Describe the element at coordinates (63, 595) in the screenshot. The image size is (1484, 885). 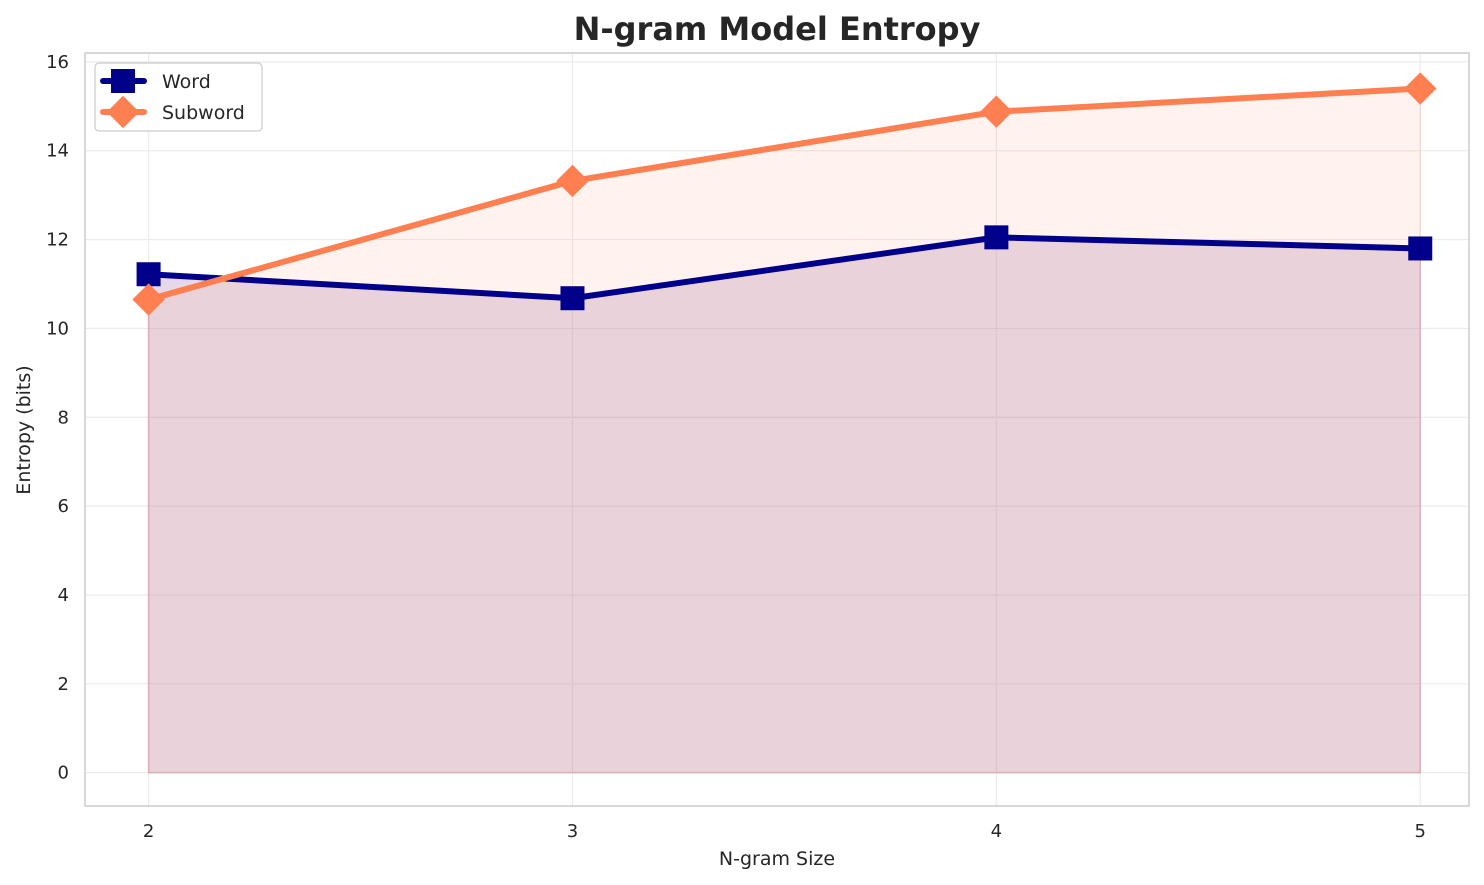
I see `y-tick-label: 4` at that location.